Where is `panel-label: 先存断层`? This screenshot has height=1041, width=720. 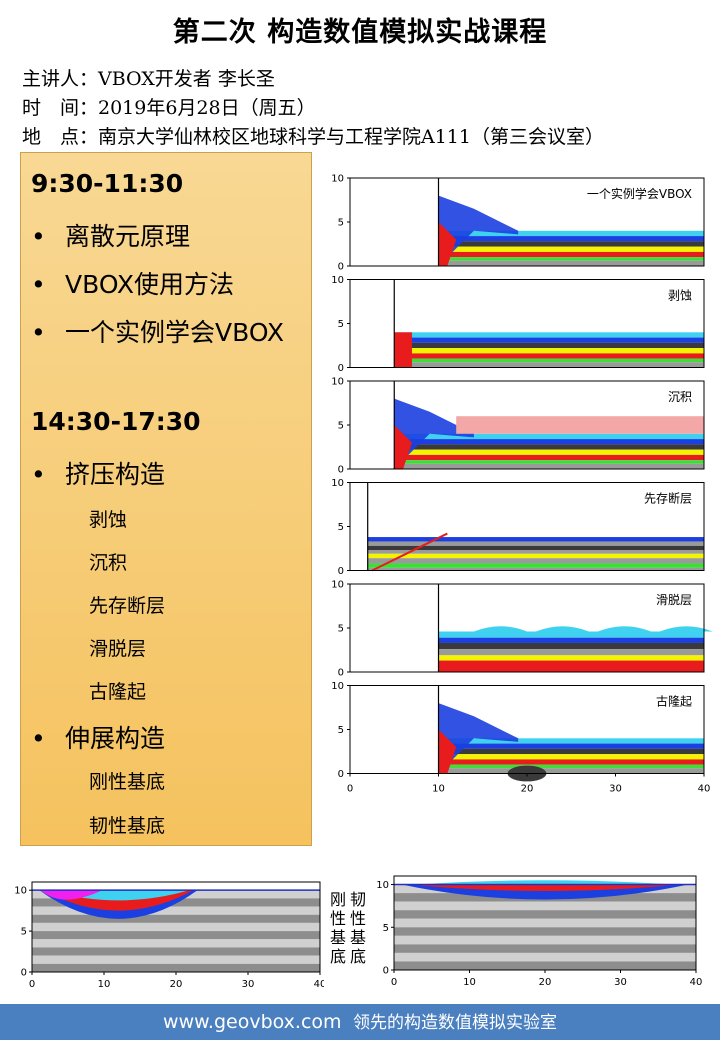
panel-label: 先存断层 is located at coordinates (668, 498).